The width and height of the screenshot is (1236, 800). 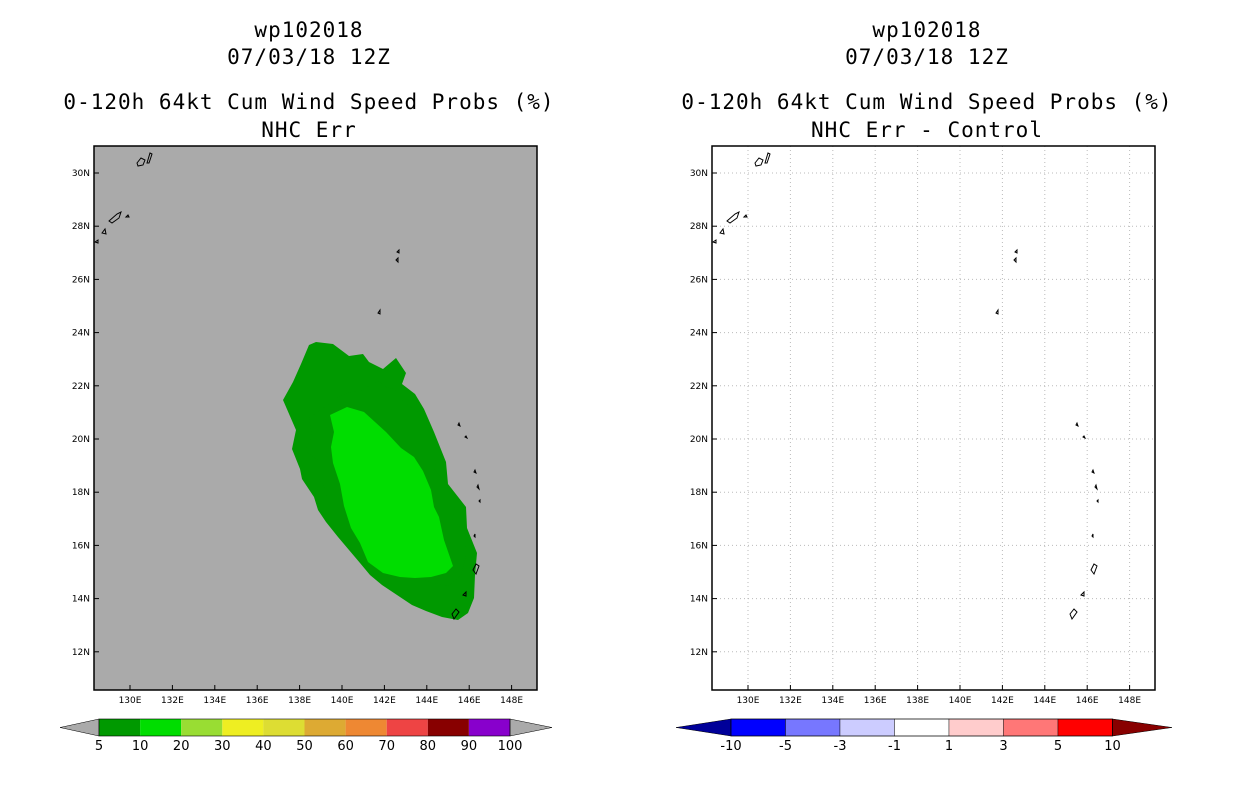 What do you see at coordinates (386, 746) in the screenshot?
I see `colorbar-label: 70` at bounding box center [386, 746].